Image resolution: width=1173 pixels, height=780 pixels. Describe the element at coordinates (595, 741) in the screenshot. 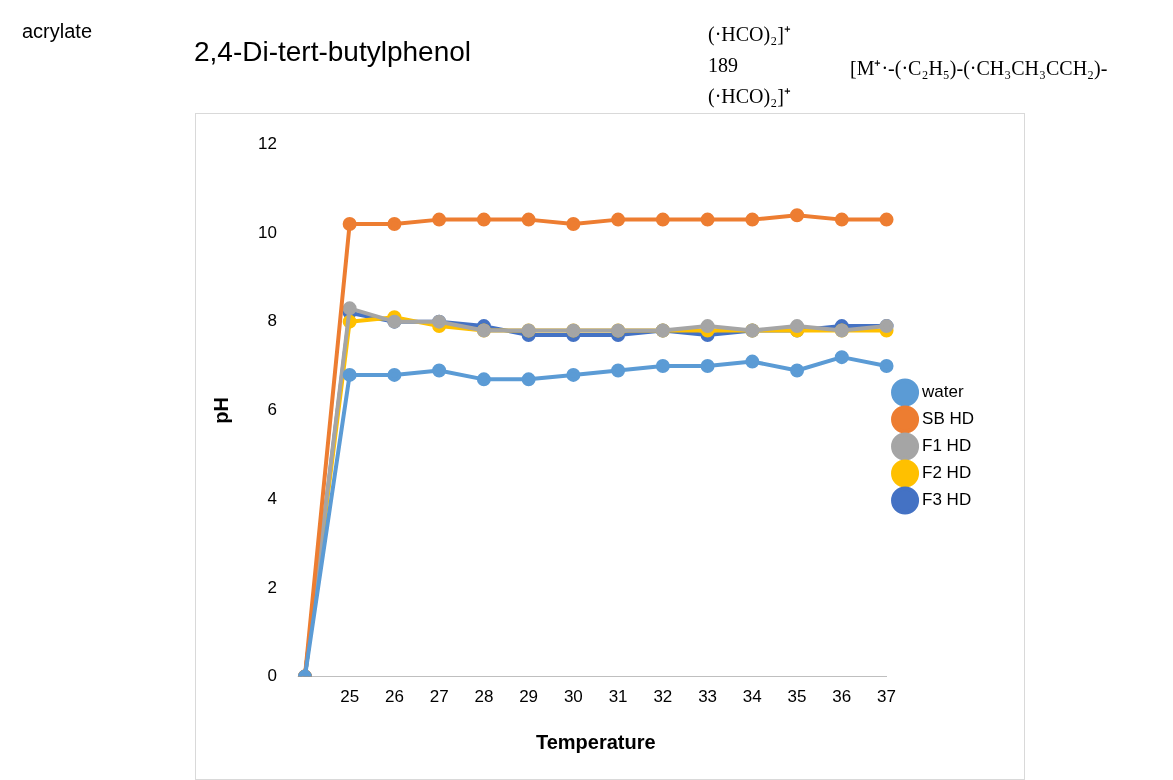

I see `x-axis-title: Temperature` at that location.